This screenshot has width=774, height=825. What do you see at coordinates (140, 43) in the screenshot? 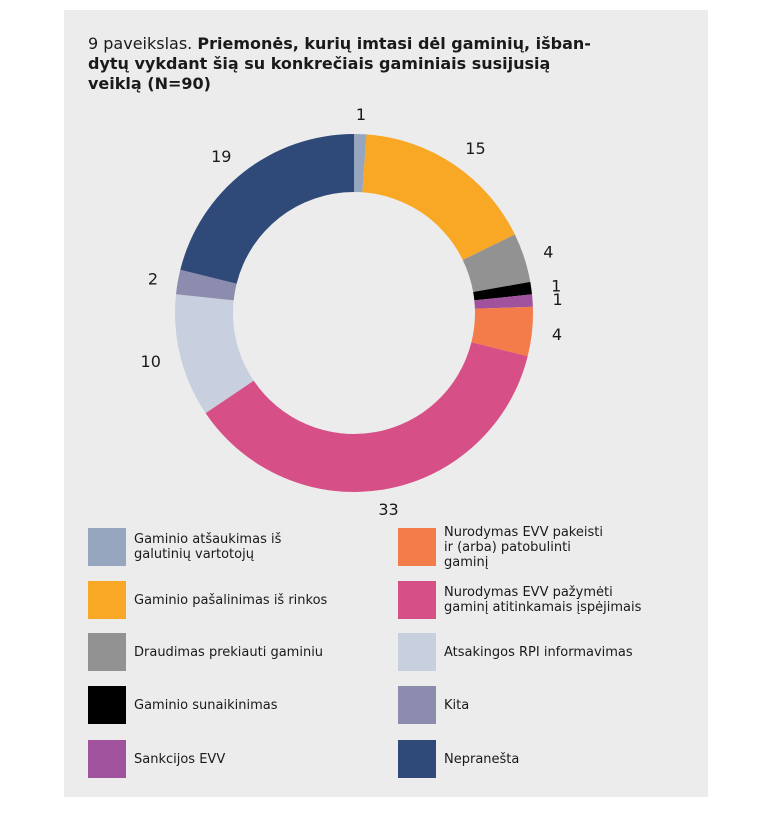
I see `figure-number: 9 paveikslas.` at bounding box center [140, 43].